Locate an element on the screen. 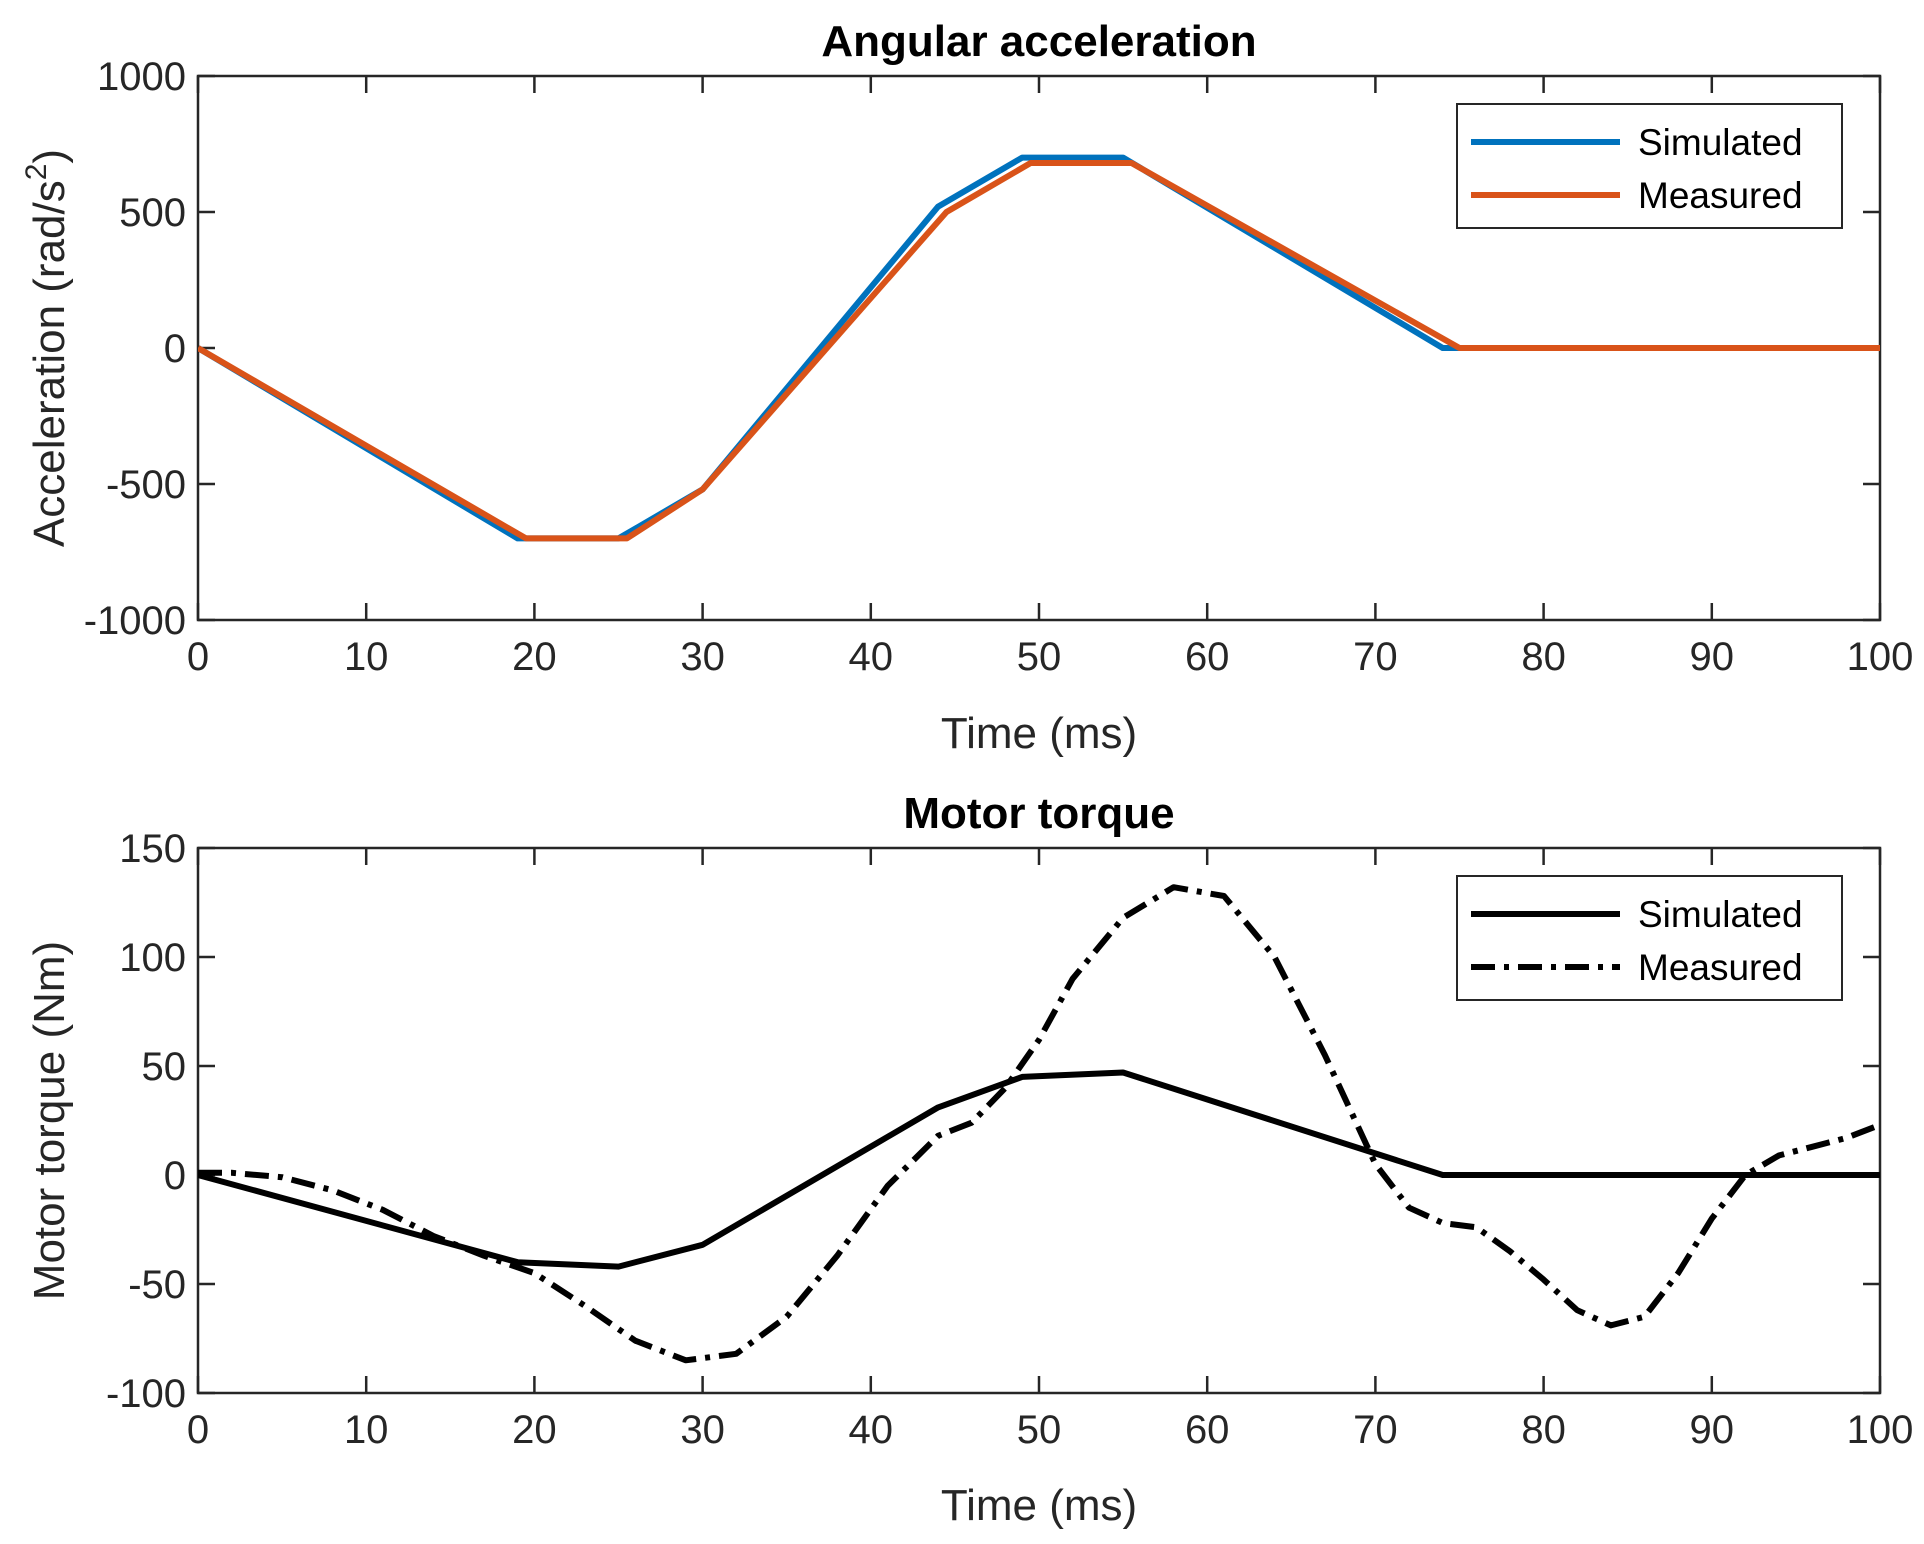 The width and height of the screenshot is (1924, 1544). y-tick-label: 1000 is located at coordinates (141, 77).